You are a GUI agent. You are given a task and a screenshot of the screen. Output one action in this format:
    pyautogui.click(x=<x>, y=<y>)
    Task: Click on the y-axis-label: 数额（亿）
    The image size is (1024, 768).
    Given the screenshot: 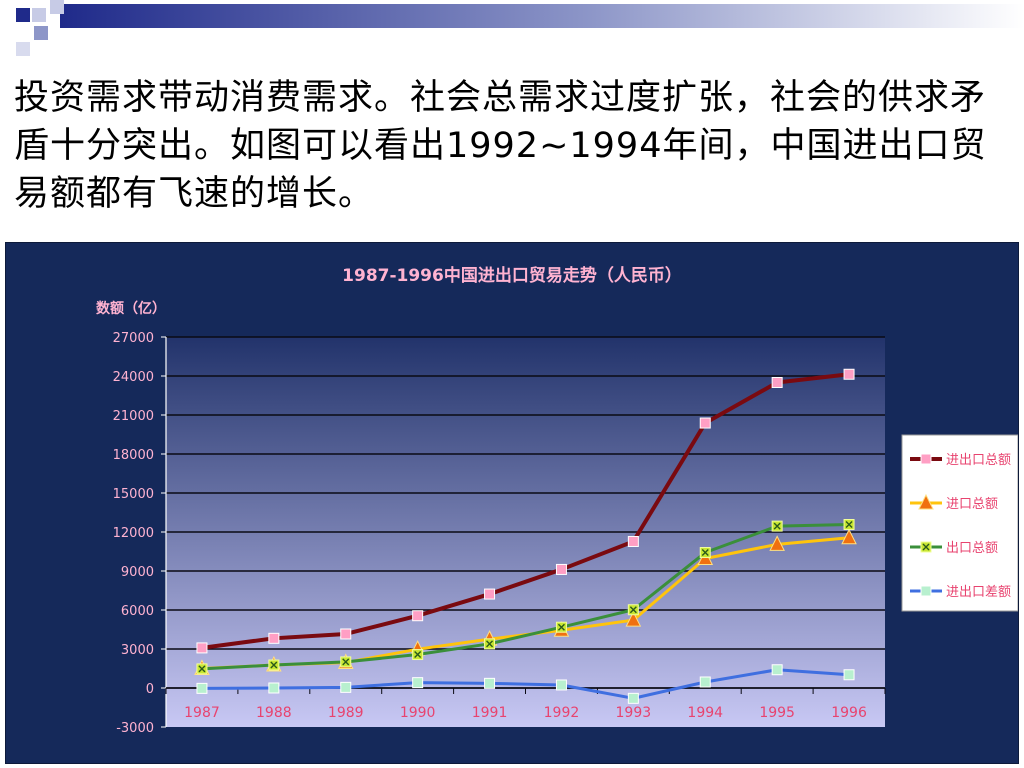 What is the action you would take?
    pyautogui.click(x=131, y=308)
    